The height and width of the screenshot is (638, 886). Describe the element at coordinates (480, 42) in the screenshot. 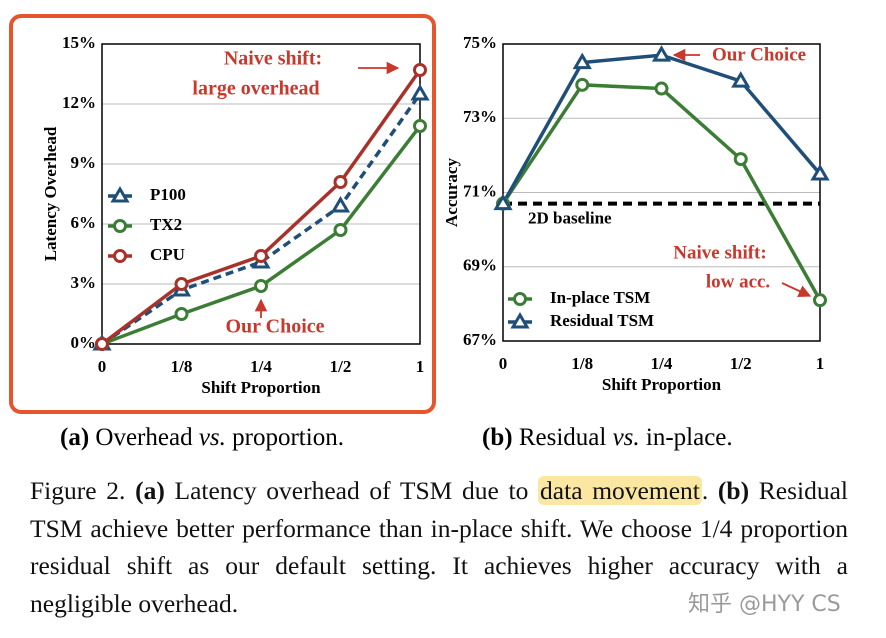

I see `y-tick-label: 75%` at that location.